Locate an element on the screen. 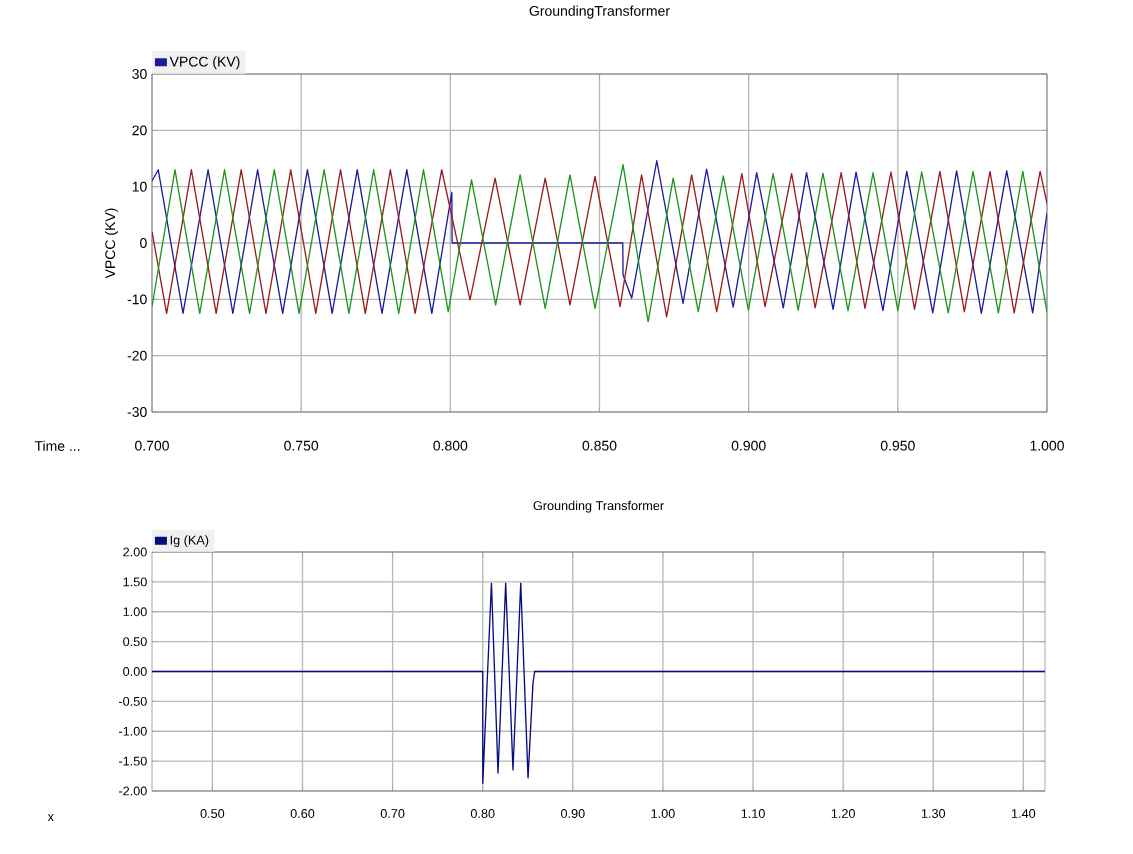 The width and height of the screenshot is (1133, 854). legend-label: VPCC (KV) is located at coordinates (204, 63).